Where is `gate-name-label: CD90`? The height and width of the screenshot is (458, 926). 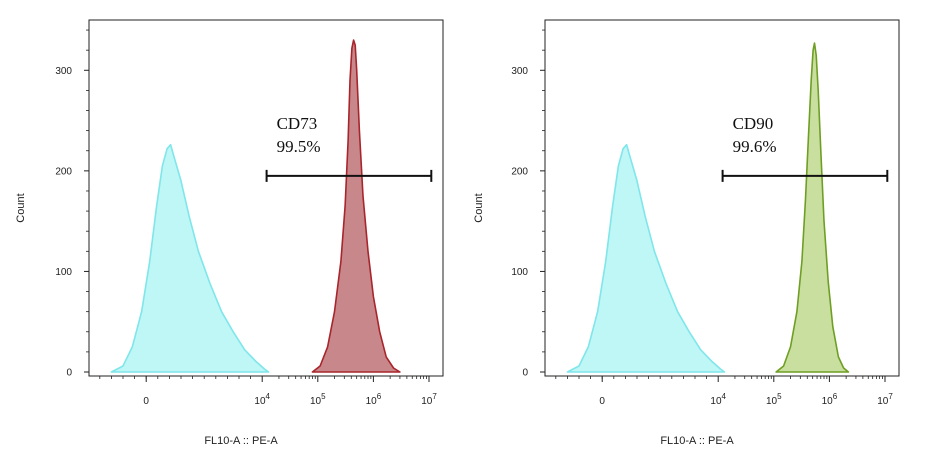
gate-name-label: CD90 is located at coordinates (753, 123).